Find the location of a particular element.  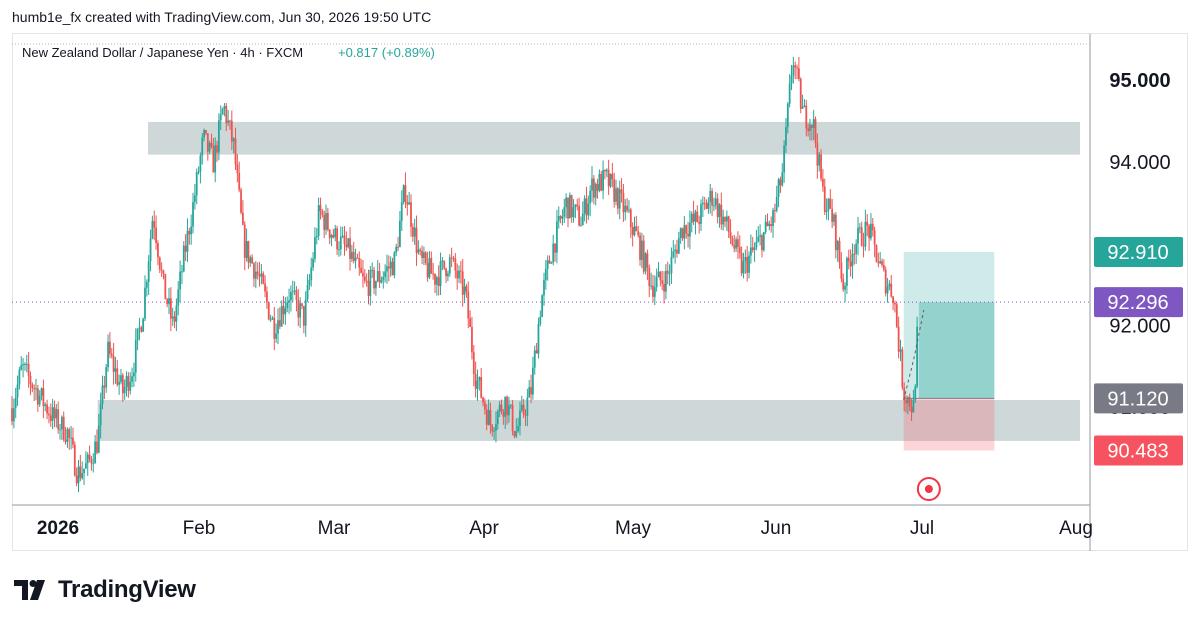

stop-marker-ring is located at coordinates (928, 489).